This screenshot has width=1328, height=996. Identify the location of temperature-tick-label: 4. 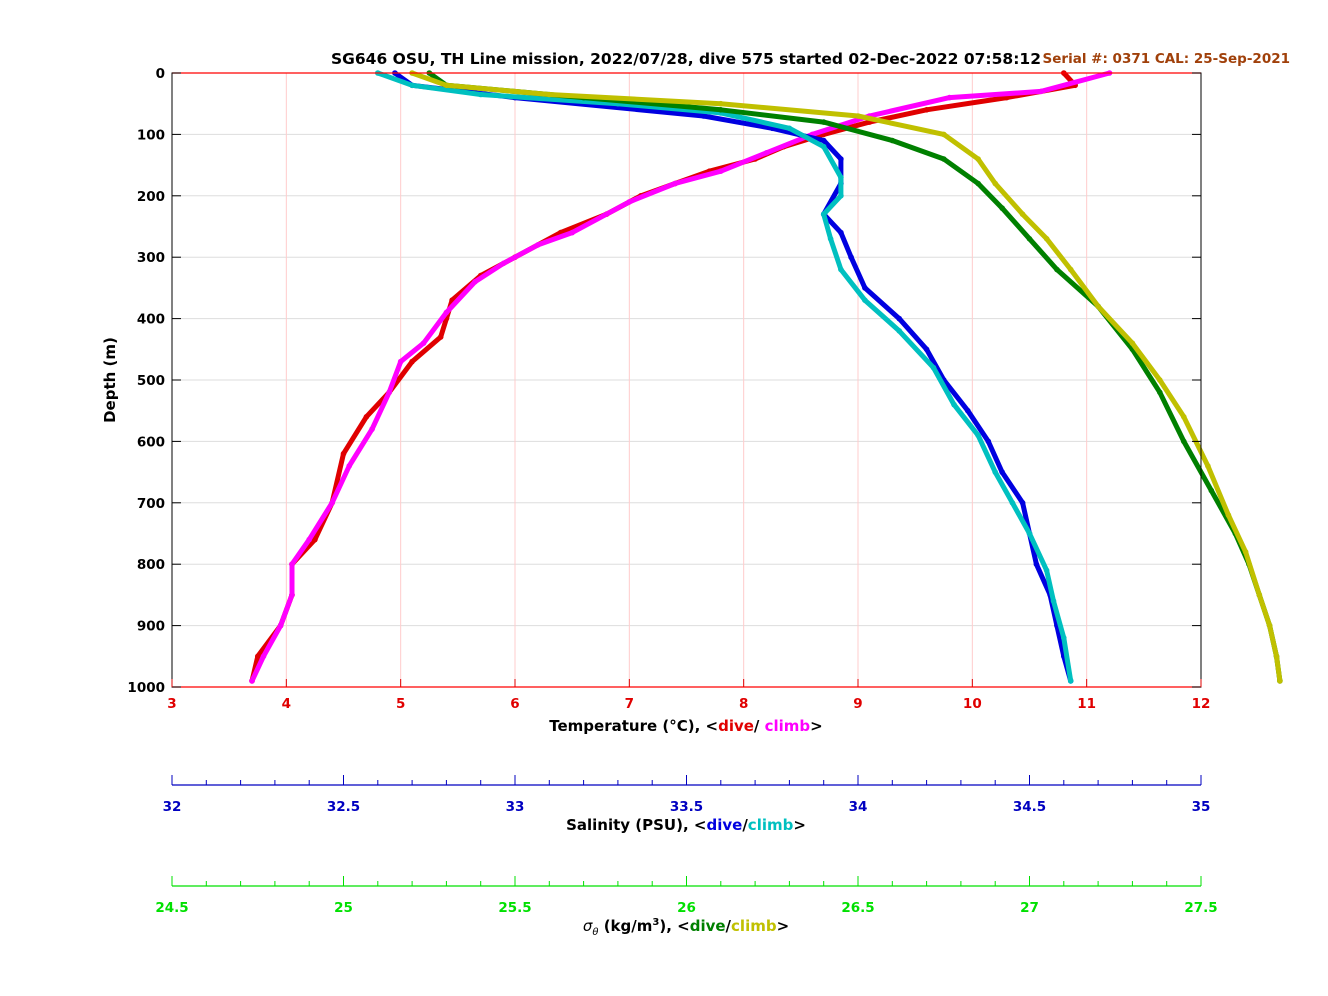
(286, 704).